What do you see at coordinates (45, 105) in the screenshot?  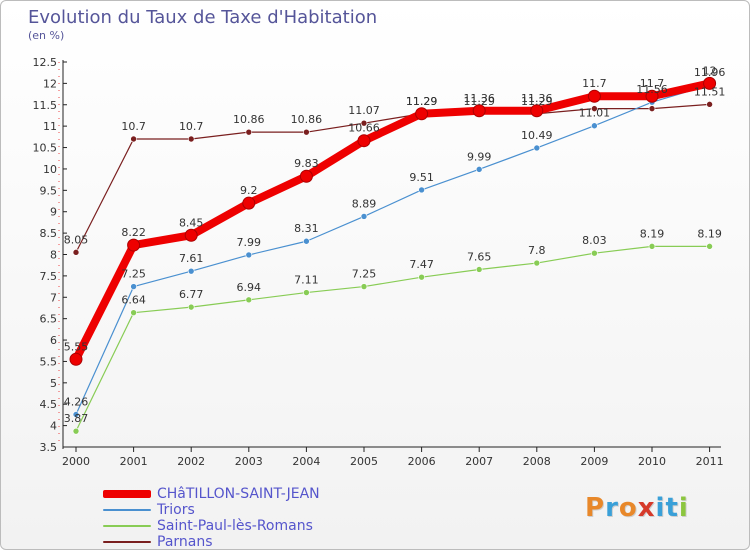 I see `y-tick-label: 11.5` at bounding box center [45, 105].